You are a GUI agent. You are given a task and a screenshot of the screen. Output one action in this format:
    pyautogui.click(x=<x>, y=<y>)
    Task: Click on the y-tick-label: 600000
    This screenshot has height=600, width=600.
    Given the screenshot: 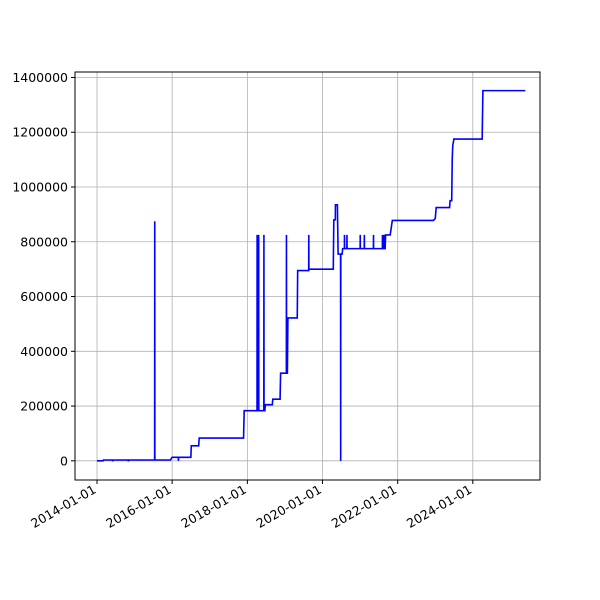 What is the action you would take?
    pyautogui.click(x=44, y=296)
    